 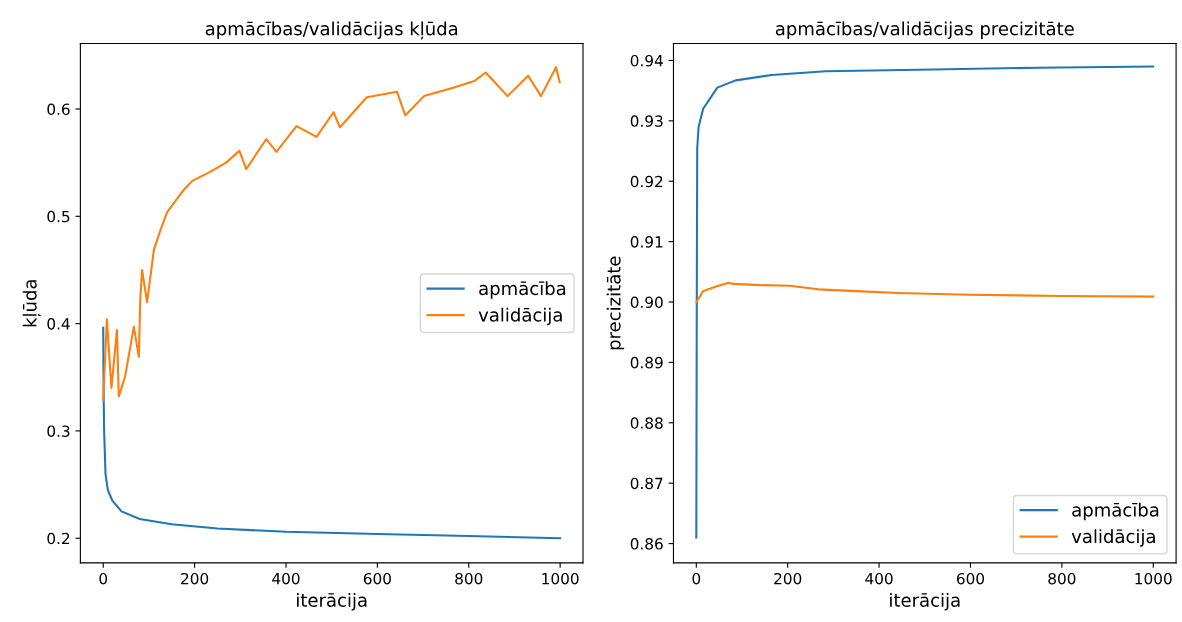 What do you see at coordinates (646, 60) in the screenshot?
I see `y-tick-label: 0.94` at bounding box center [646, 60].